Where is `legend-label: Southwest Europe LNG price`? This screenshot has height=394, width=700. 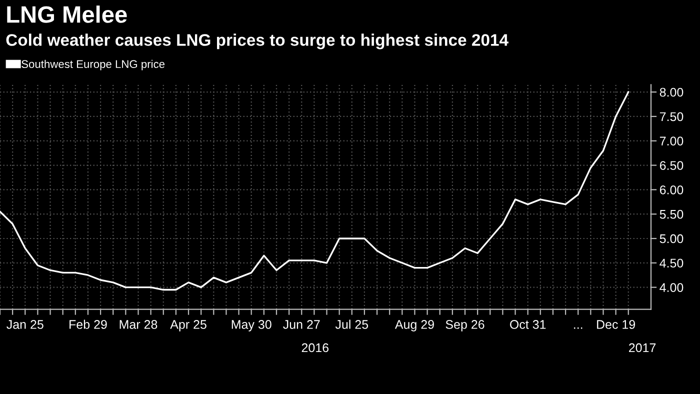
legend-label: Southwest Europe LNG price is located at coordinates (93, 65).